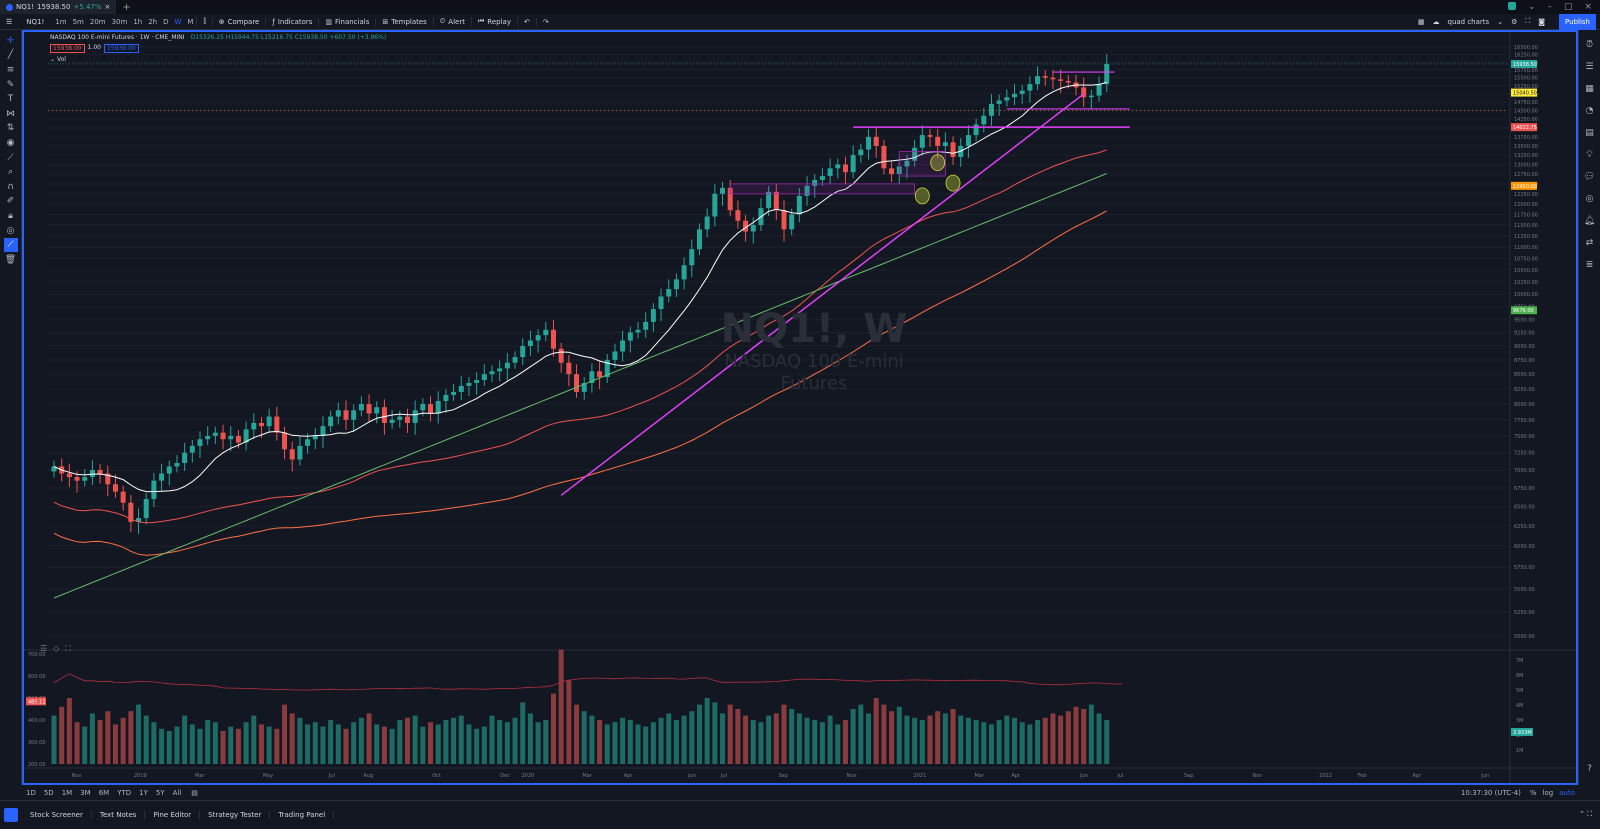 The width and height of the screenshot is (1600, 829). I want to click on indicators-button: ƒ Indicators, so click(291, 21).